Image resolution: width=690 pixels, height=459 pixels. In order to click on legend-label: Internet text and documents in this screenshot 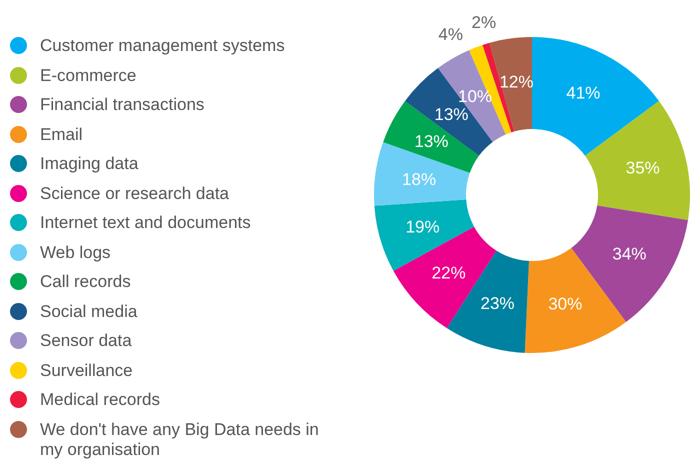, I will do `click(145, 223)`.